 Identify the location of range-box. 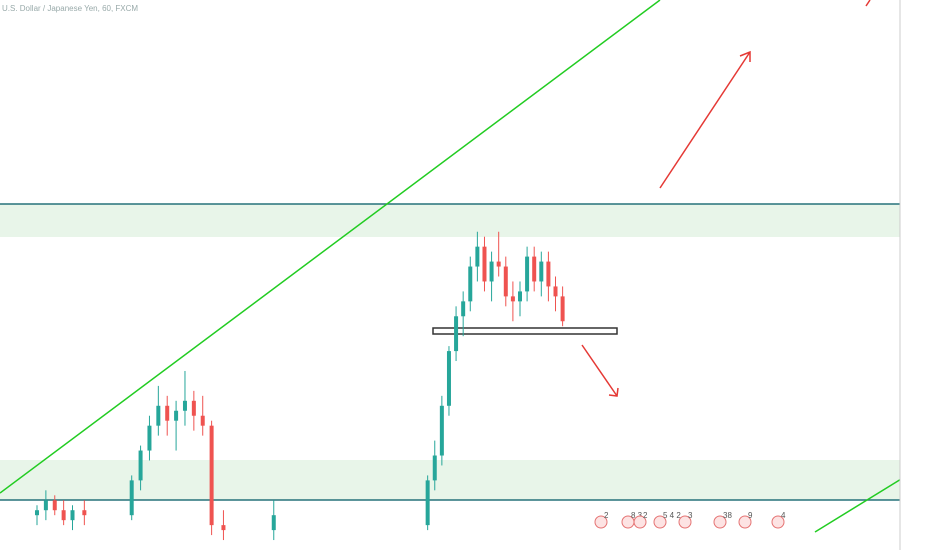
(525, 331).